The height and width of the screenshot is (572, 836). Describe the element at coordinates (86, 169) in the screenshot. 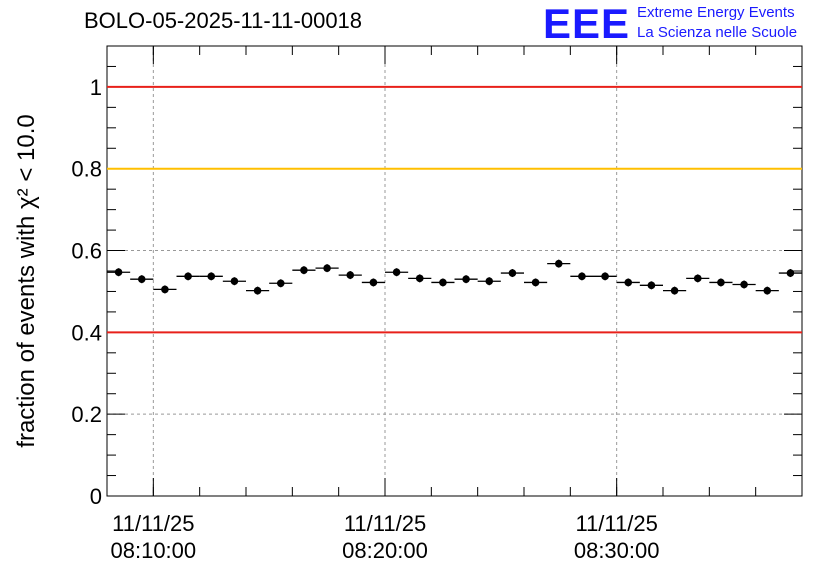

I see `y-tick-label: 0.8` at that location.